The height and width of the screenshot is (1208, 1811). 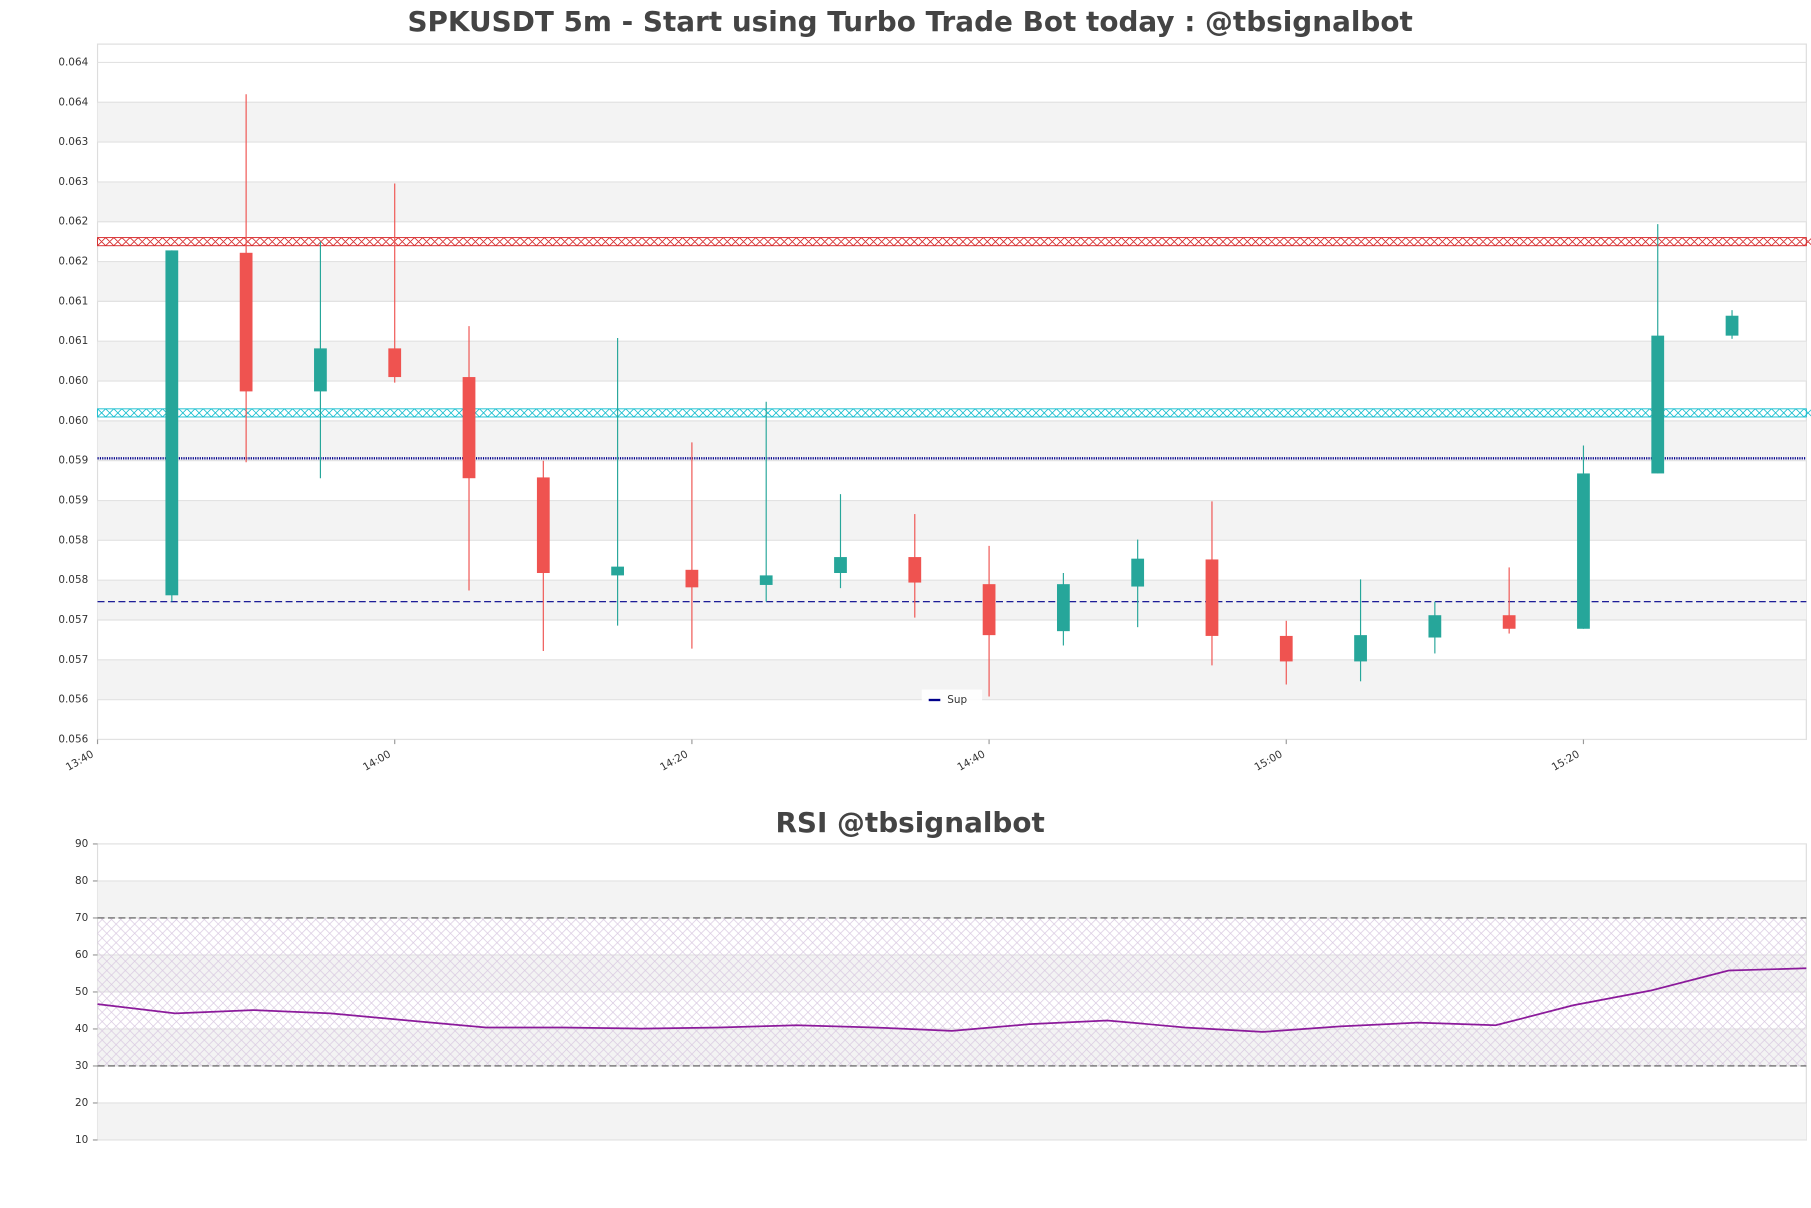 What do you see at coordinates (81, 881) in the screenshot?
I see `y-tick-label: 80` at bounding box center [81, 881].